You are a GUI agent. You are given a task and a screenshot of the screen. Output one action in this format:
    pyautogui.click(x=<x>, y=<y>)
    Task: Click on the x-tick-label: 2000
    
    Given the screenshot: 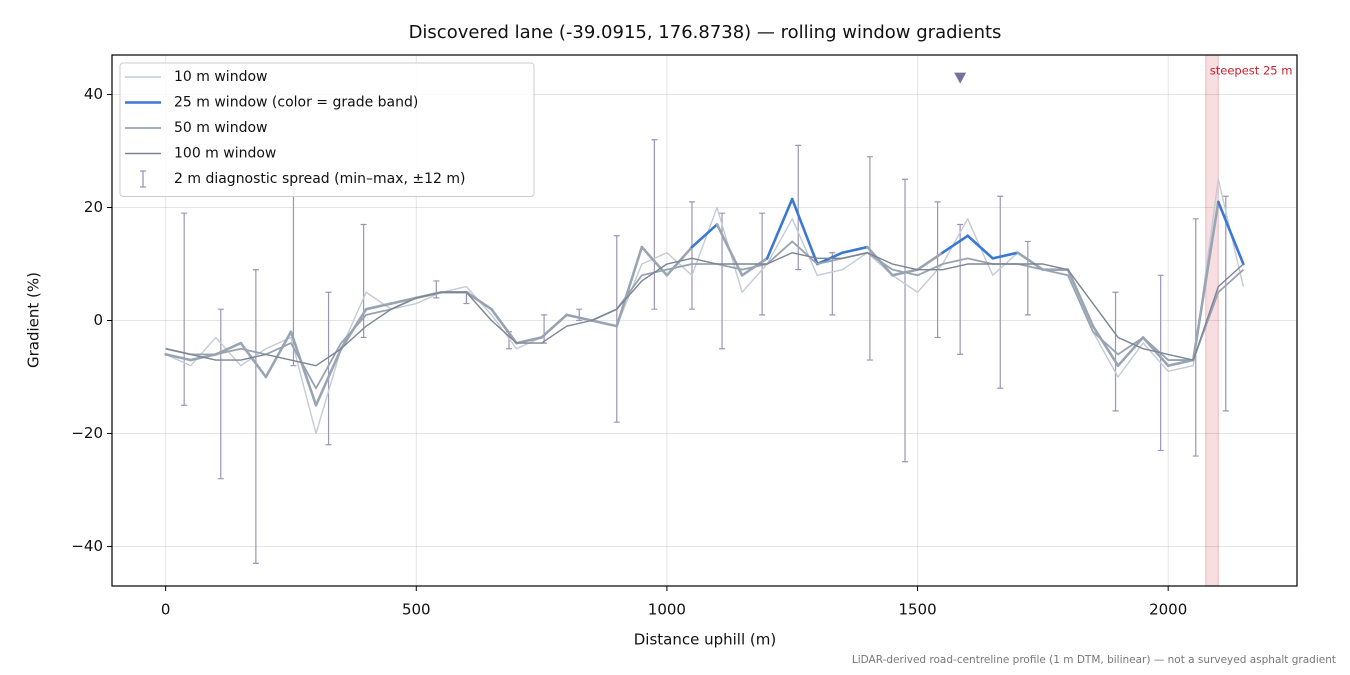 What is the action you would take?
    pyautogui.click(x=1168, y=610)
    